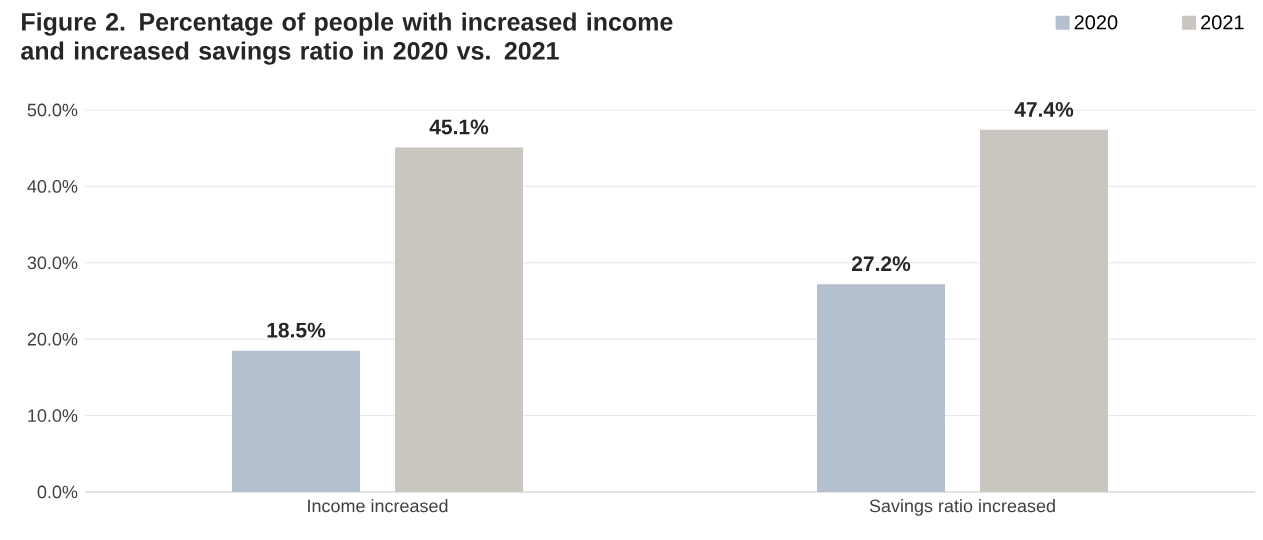  I want to click on y-tick-label: 30.0%, so click(52, 263).